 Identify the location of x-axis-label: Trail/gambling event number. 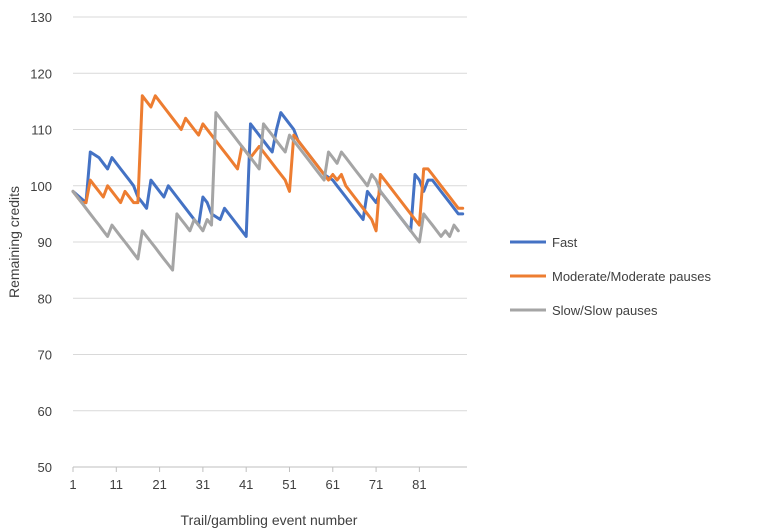
(269, 520).